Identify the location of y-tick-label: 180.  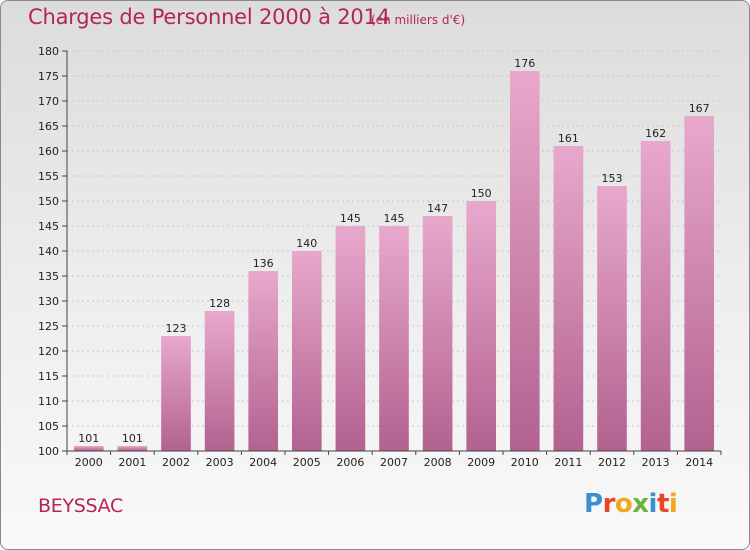
(48, 51).